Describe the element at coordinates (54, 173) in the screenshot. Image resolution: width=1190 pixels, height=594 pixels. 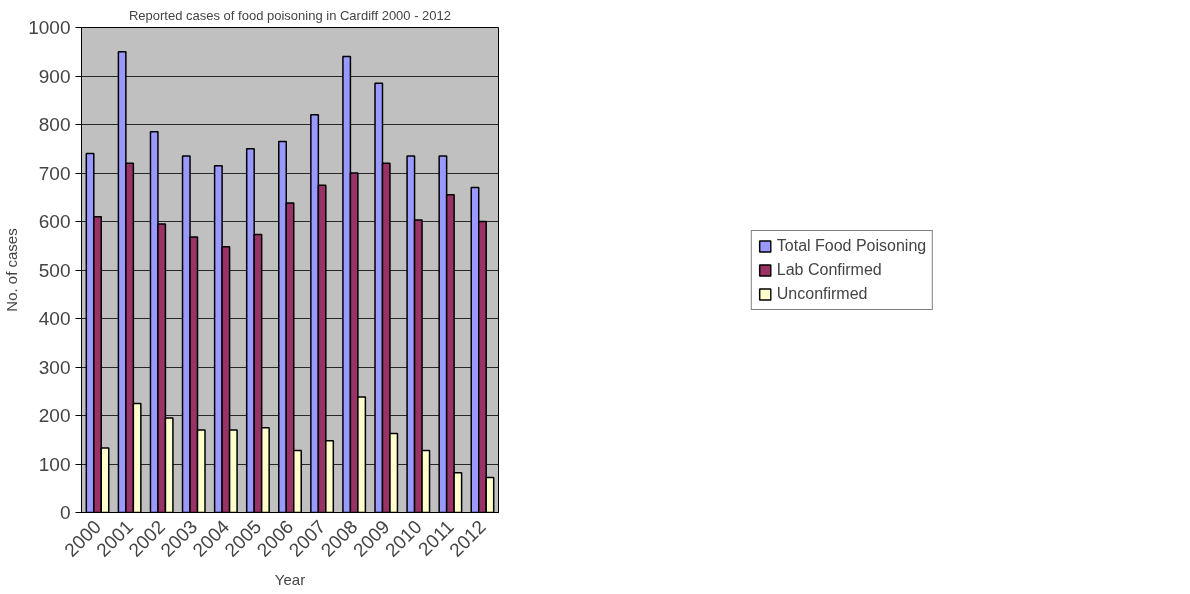
I see `y-tick-label: 700` at that location.